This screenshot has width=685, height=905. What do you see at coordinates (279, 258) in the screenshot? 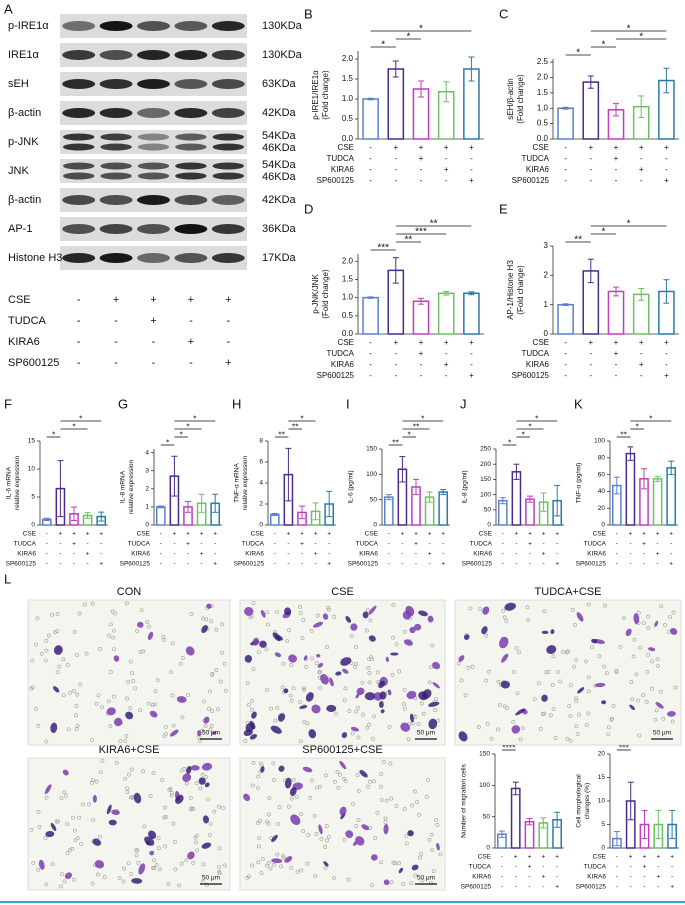
I see `blot-size: 17KDa` at bounding box center [279, 258].